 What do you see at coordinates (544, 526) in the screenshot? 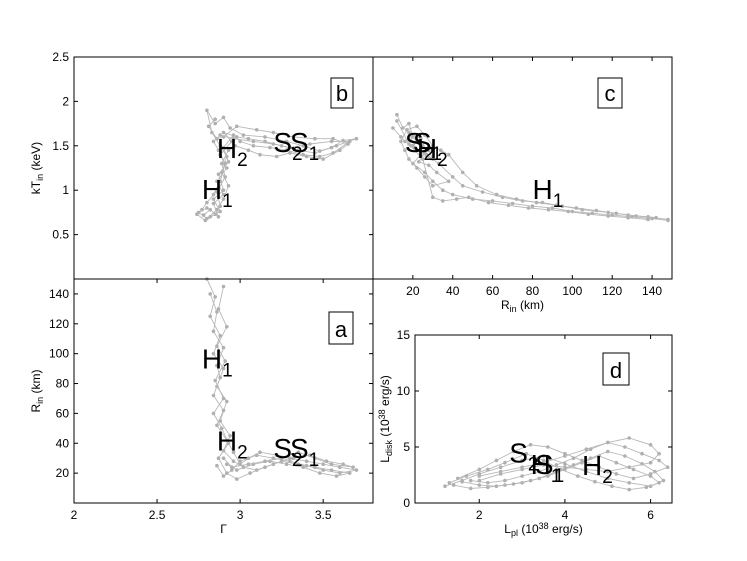
I see `x-axis-label-d-sup: 38` at bounding box center [544, 526].